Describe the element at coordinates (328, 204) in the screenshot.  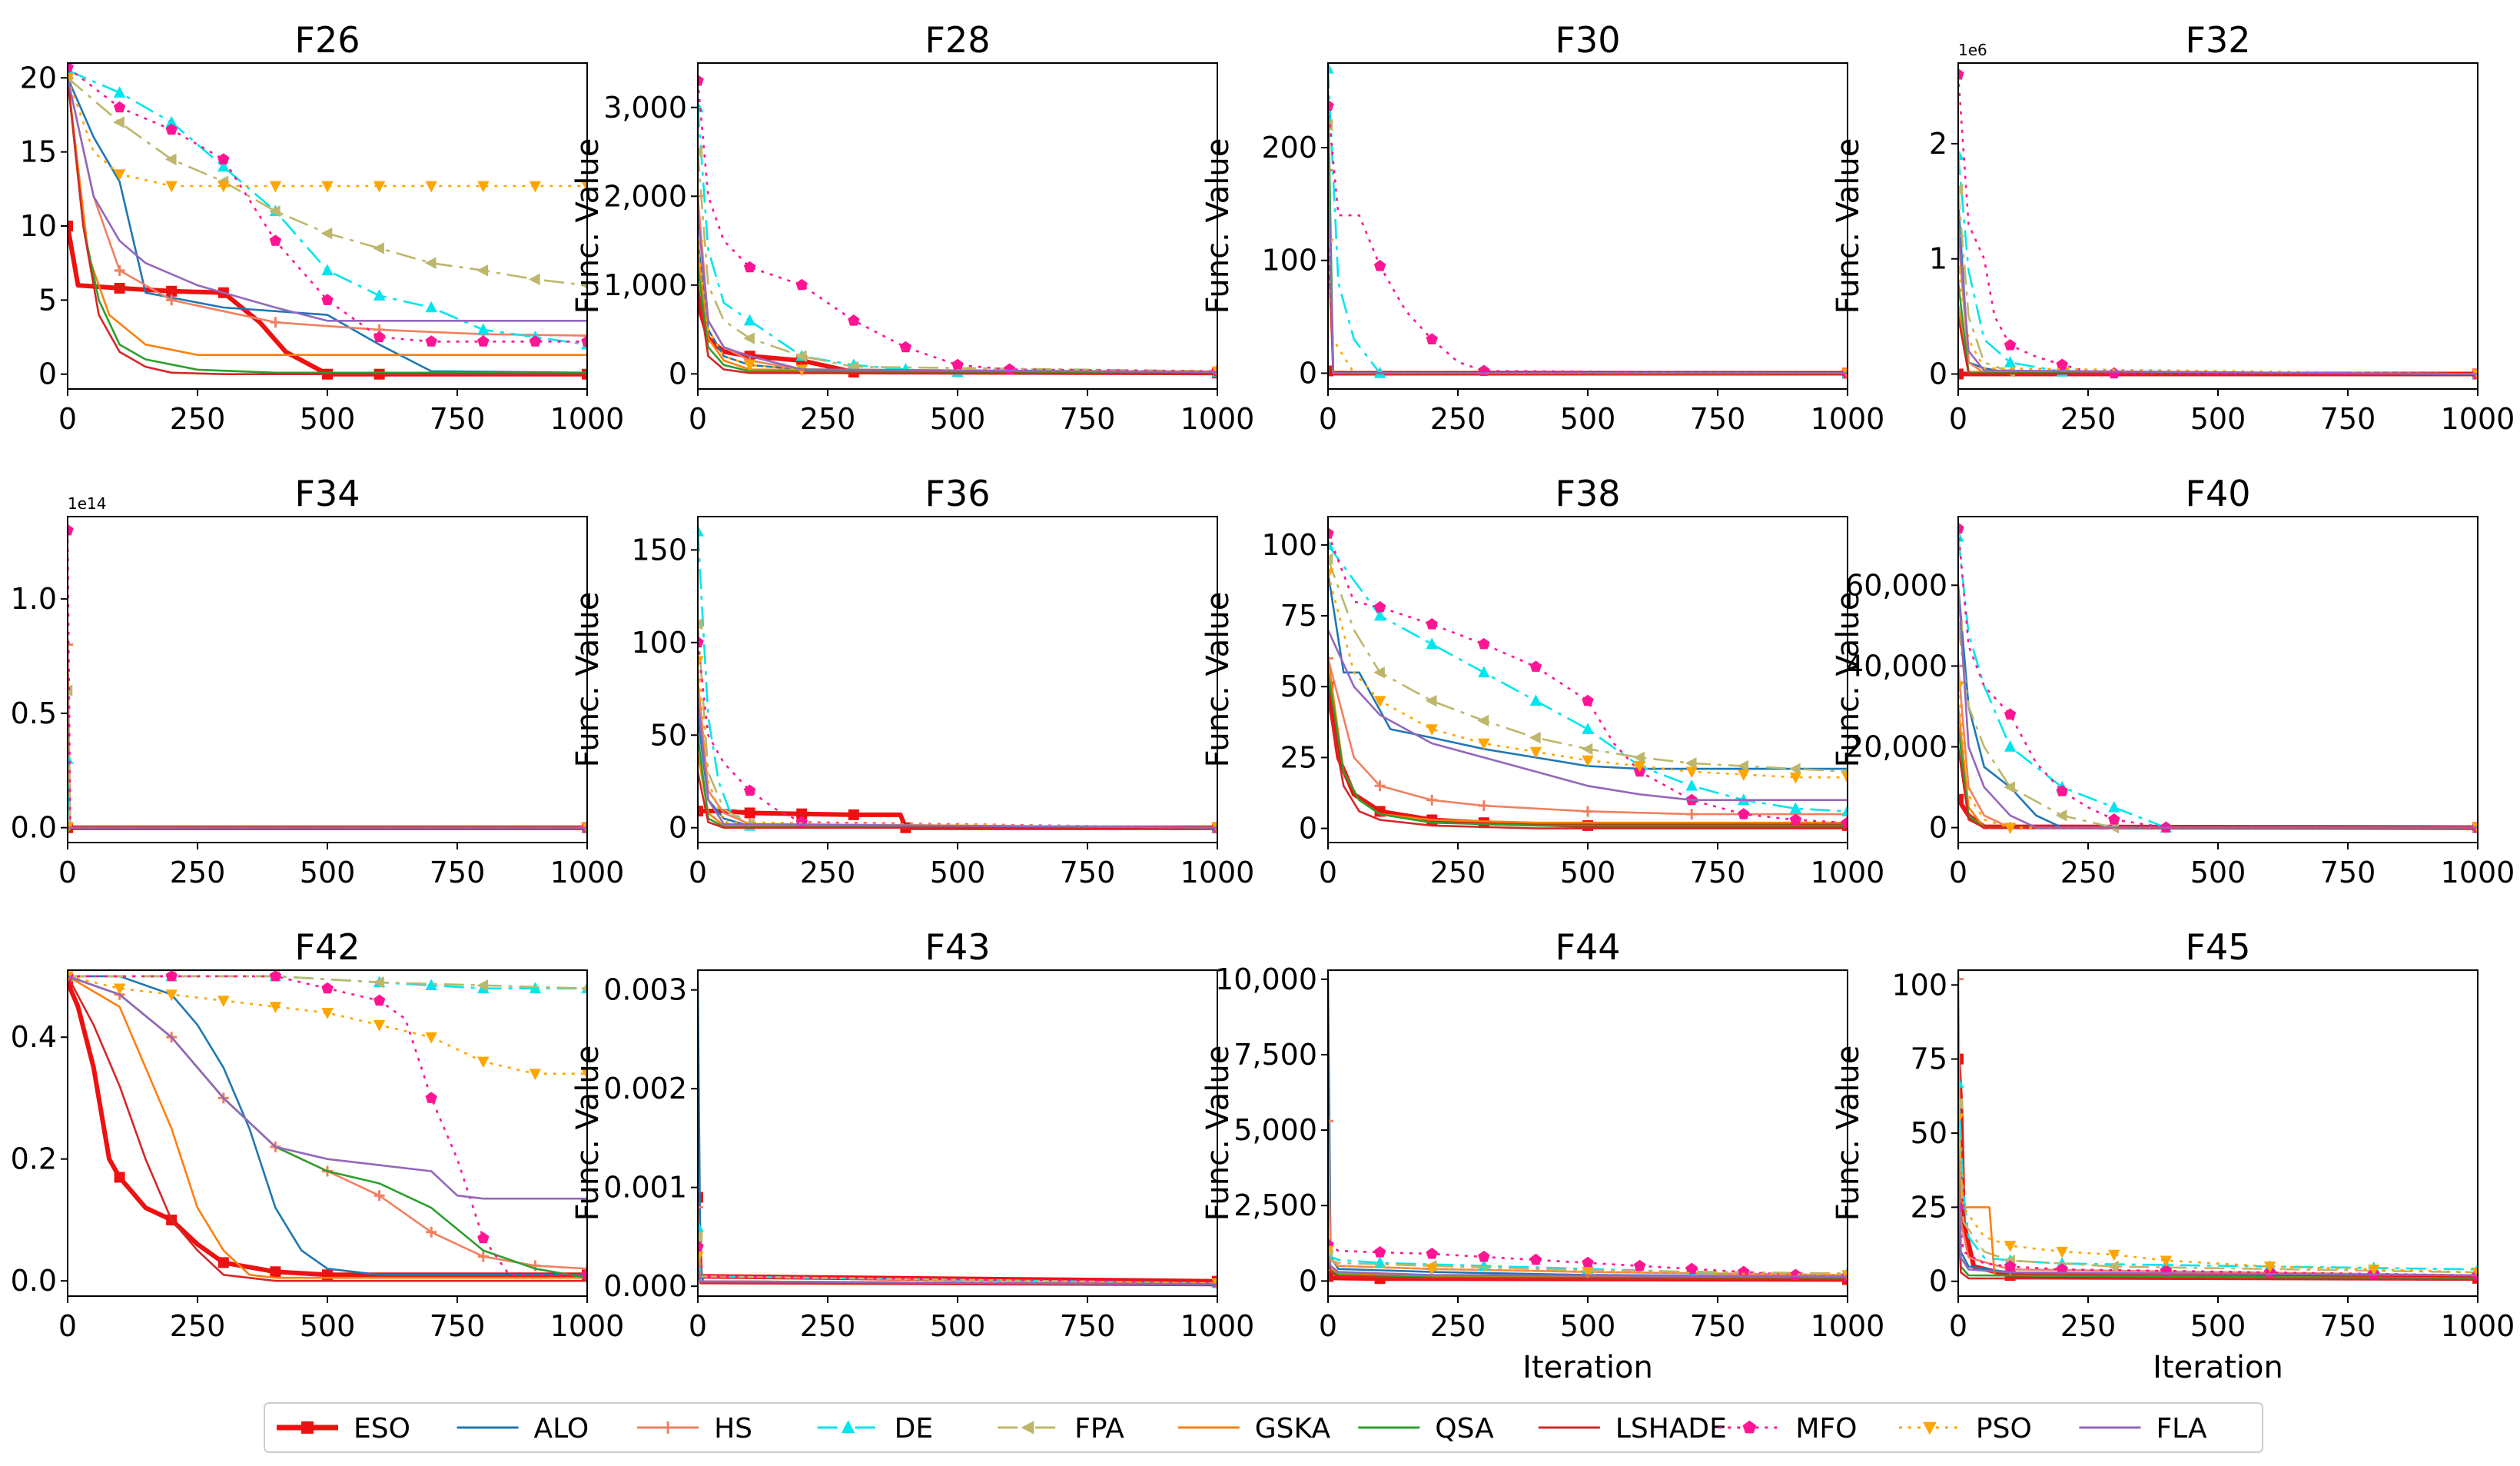
I see `series-mfo-line` at that location.